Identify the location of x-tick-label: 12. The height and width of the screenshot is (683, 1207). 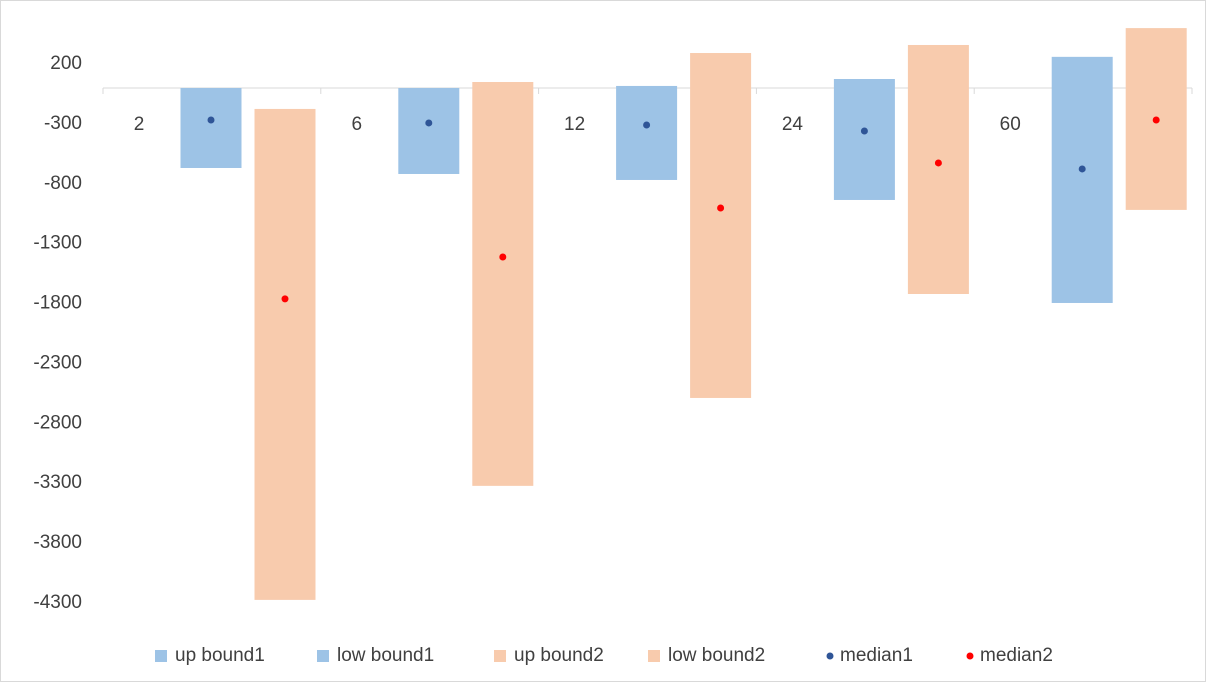
(574, 124).